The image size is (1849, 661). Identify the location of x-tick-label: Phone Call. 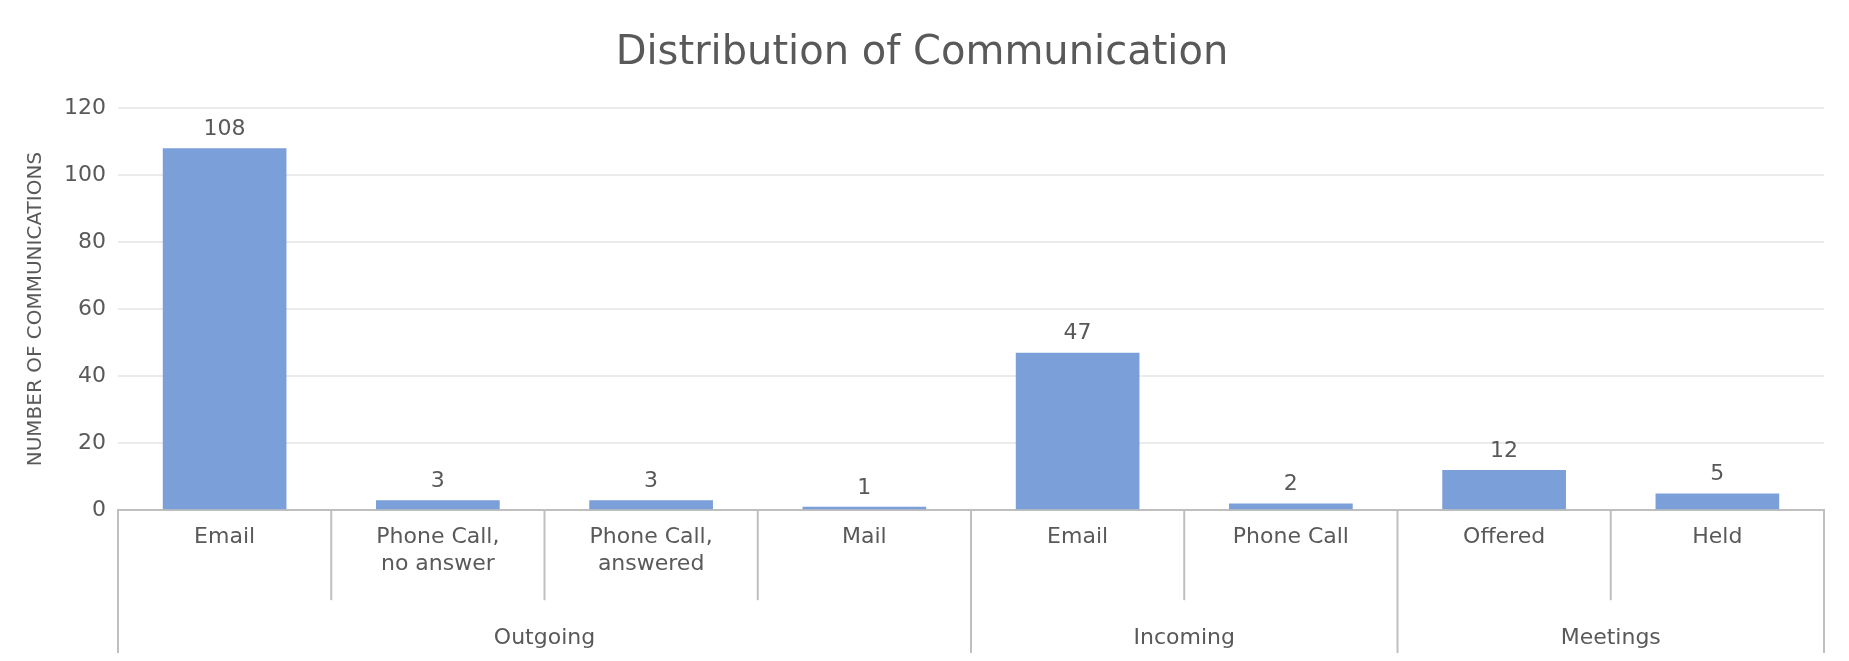
(1290, 536).